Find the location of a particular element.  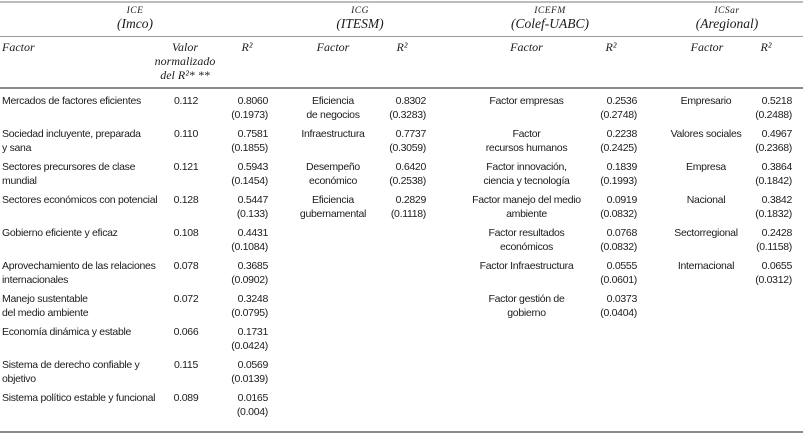

r2-cell: 0.0768 (0.0832) is located at coordinates (611, 240).